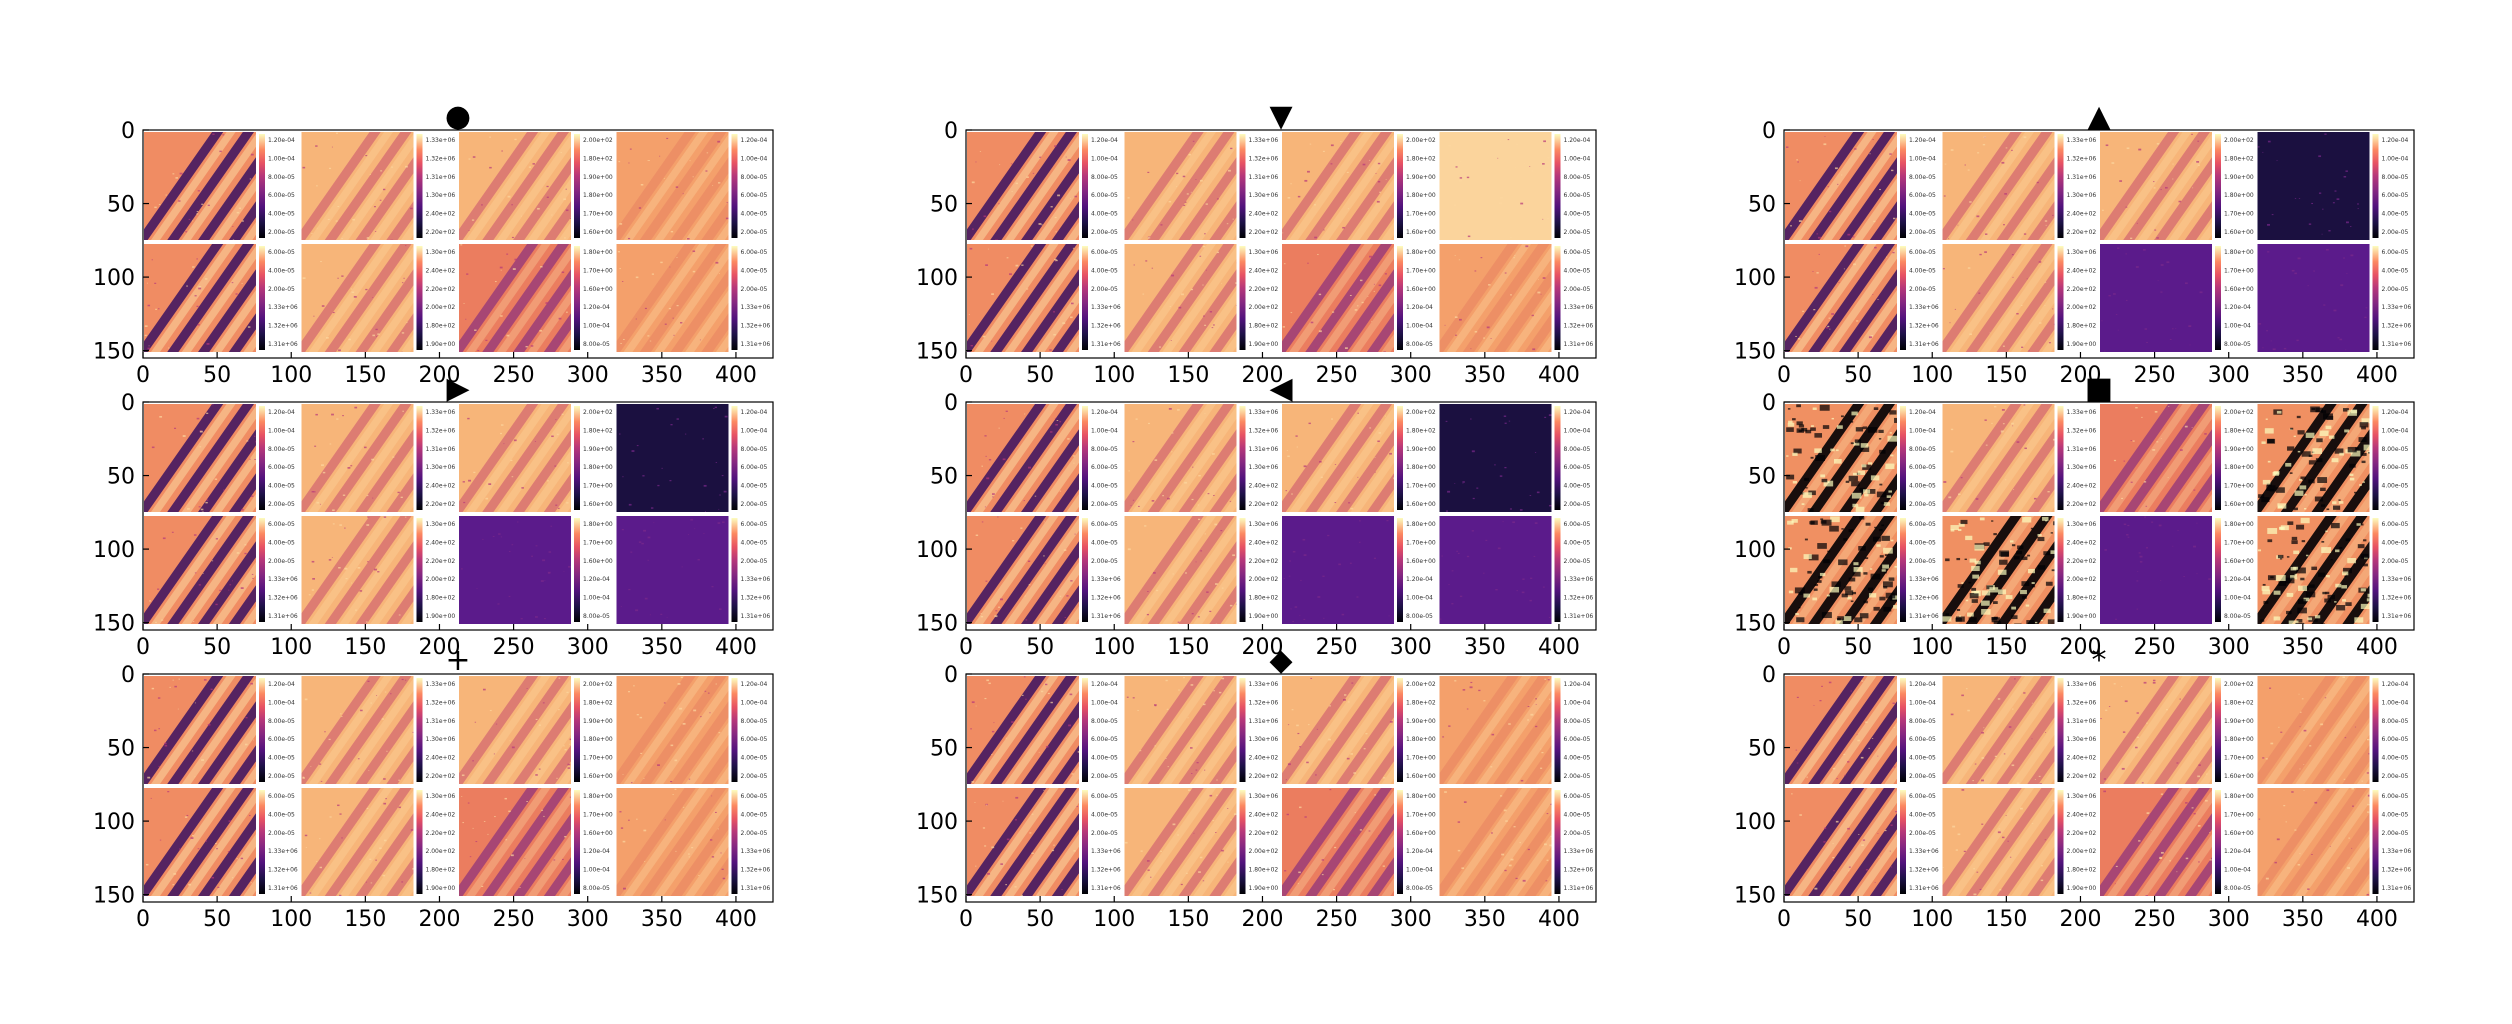  I want to click on x-tick-label: 0, so click(143, 375).